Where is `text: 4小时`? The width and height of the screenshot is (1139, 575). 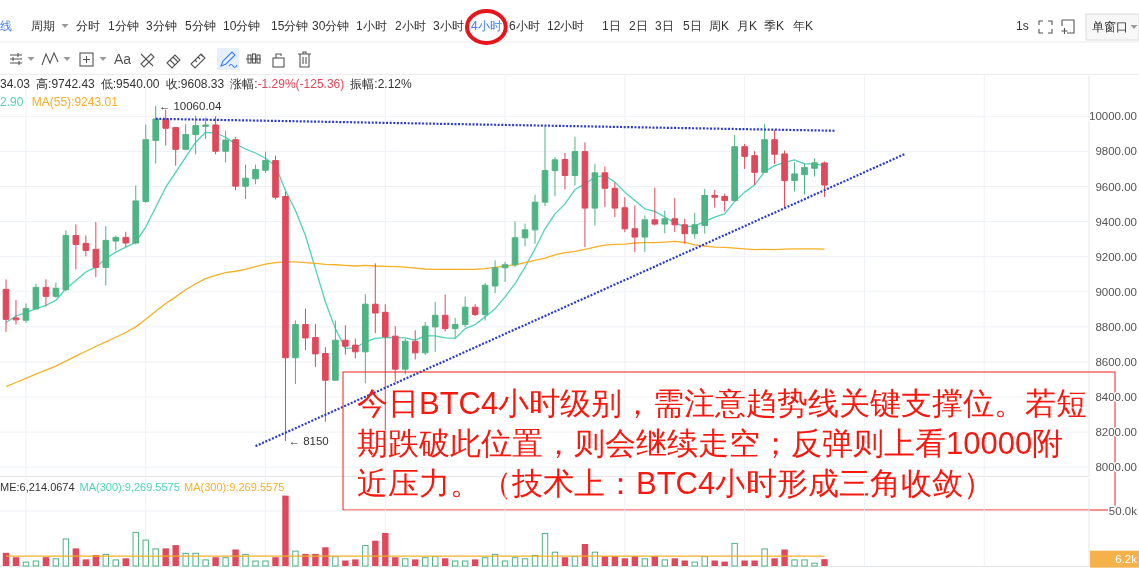 text: 4小时 is located at coordinates (486, 26).